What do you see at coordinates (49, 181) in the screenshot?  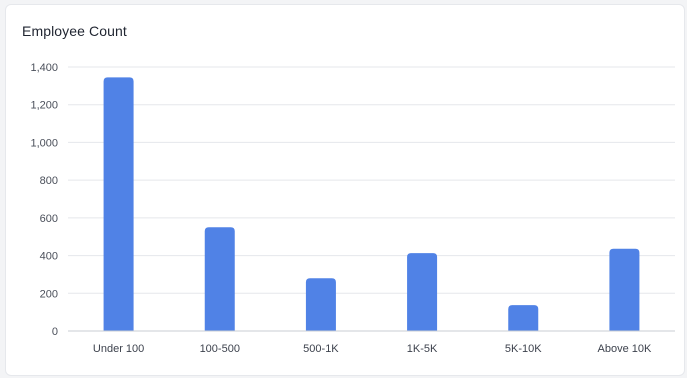 I see `y-tick-label: 800` at bounding box center [49, 181].